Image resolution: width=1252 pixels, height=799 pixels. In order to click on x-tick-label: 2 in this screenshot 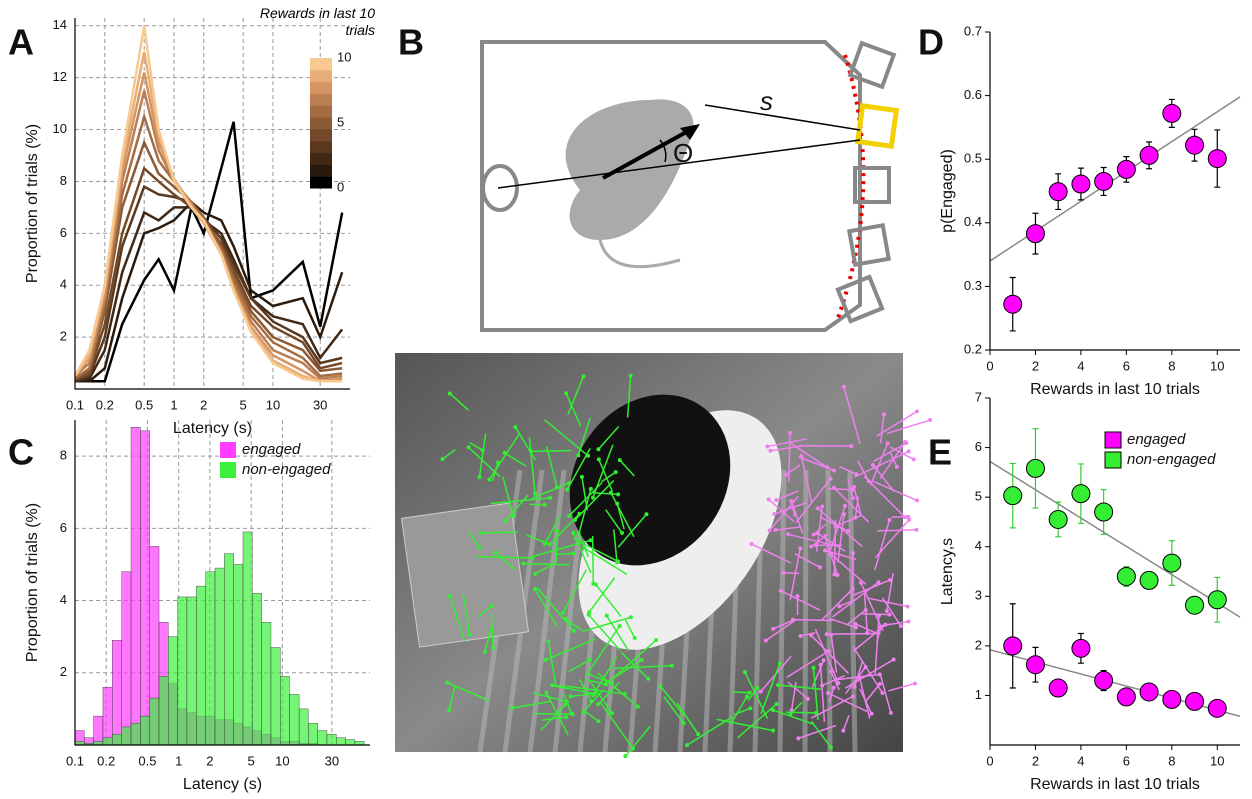, I will do `click(1035, 365)`.